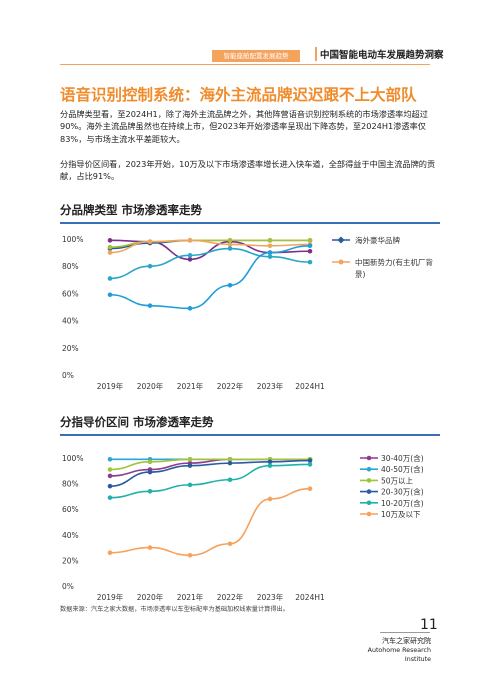 This screenshot has height=674, width=500. I want to click on institute-logo: 汽车之家研究院 Autohome Research Institute, so click(396, 650).